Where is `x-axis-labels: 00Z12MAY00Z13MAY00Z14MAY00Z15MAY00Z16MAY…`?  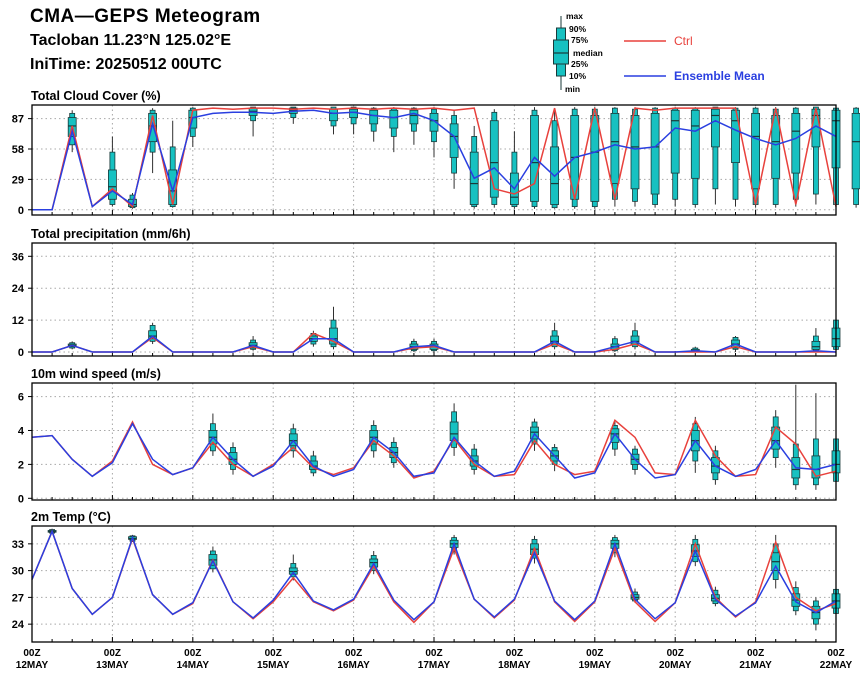 x-axis-labels: 00Z12MAY00Z13MAY00Z14MAY00Z15MAY00Z16MAY… is located at coordinates (434, 659).